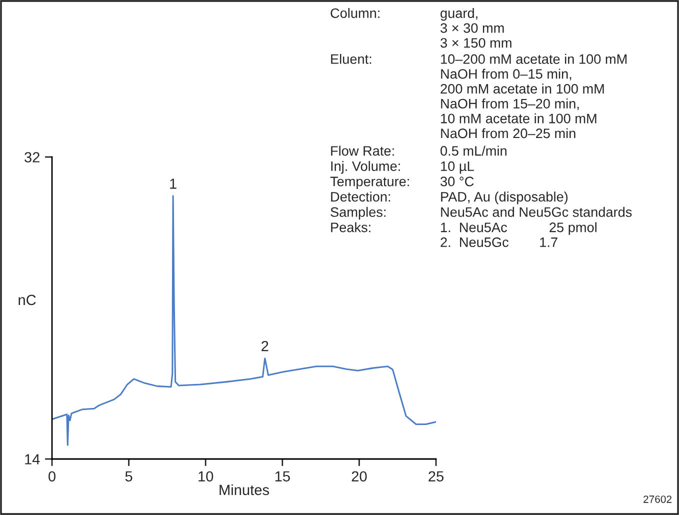 The image size is (679, 515). Describe the element at coordinates (358, 213) in the screenshot. I see `annotation: Samples:` at that location.